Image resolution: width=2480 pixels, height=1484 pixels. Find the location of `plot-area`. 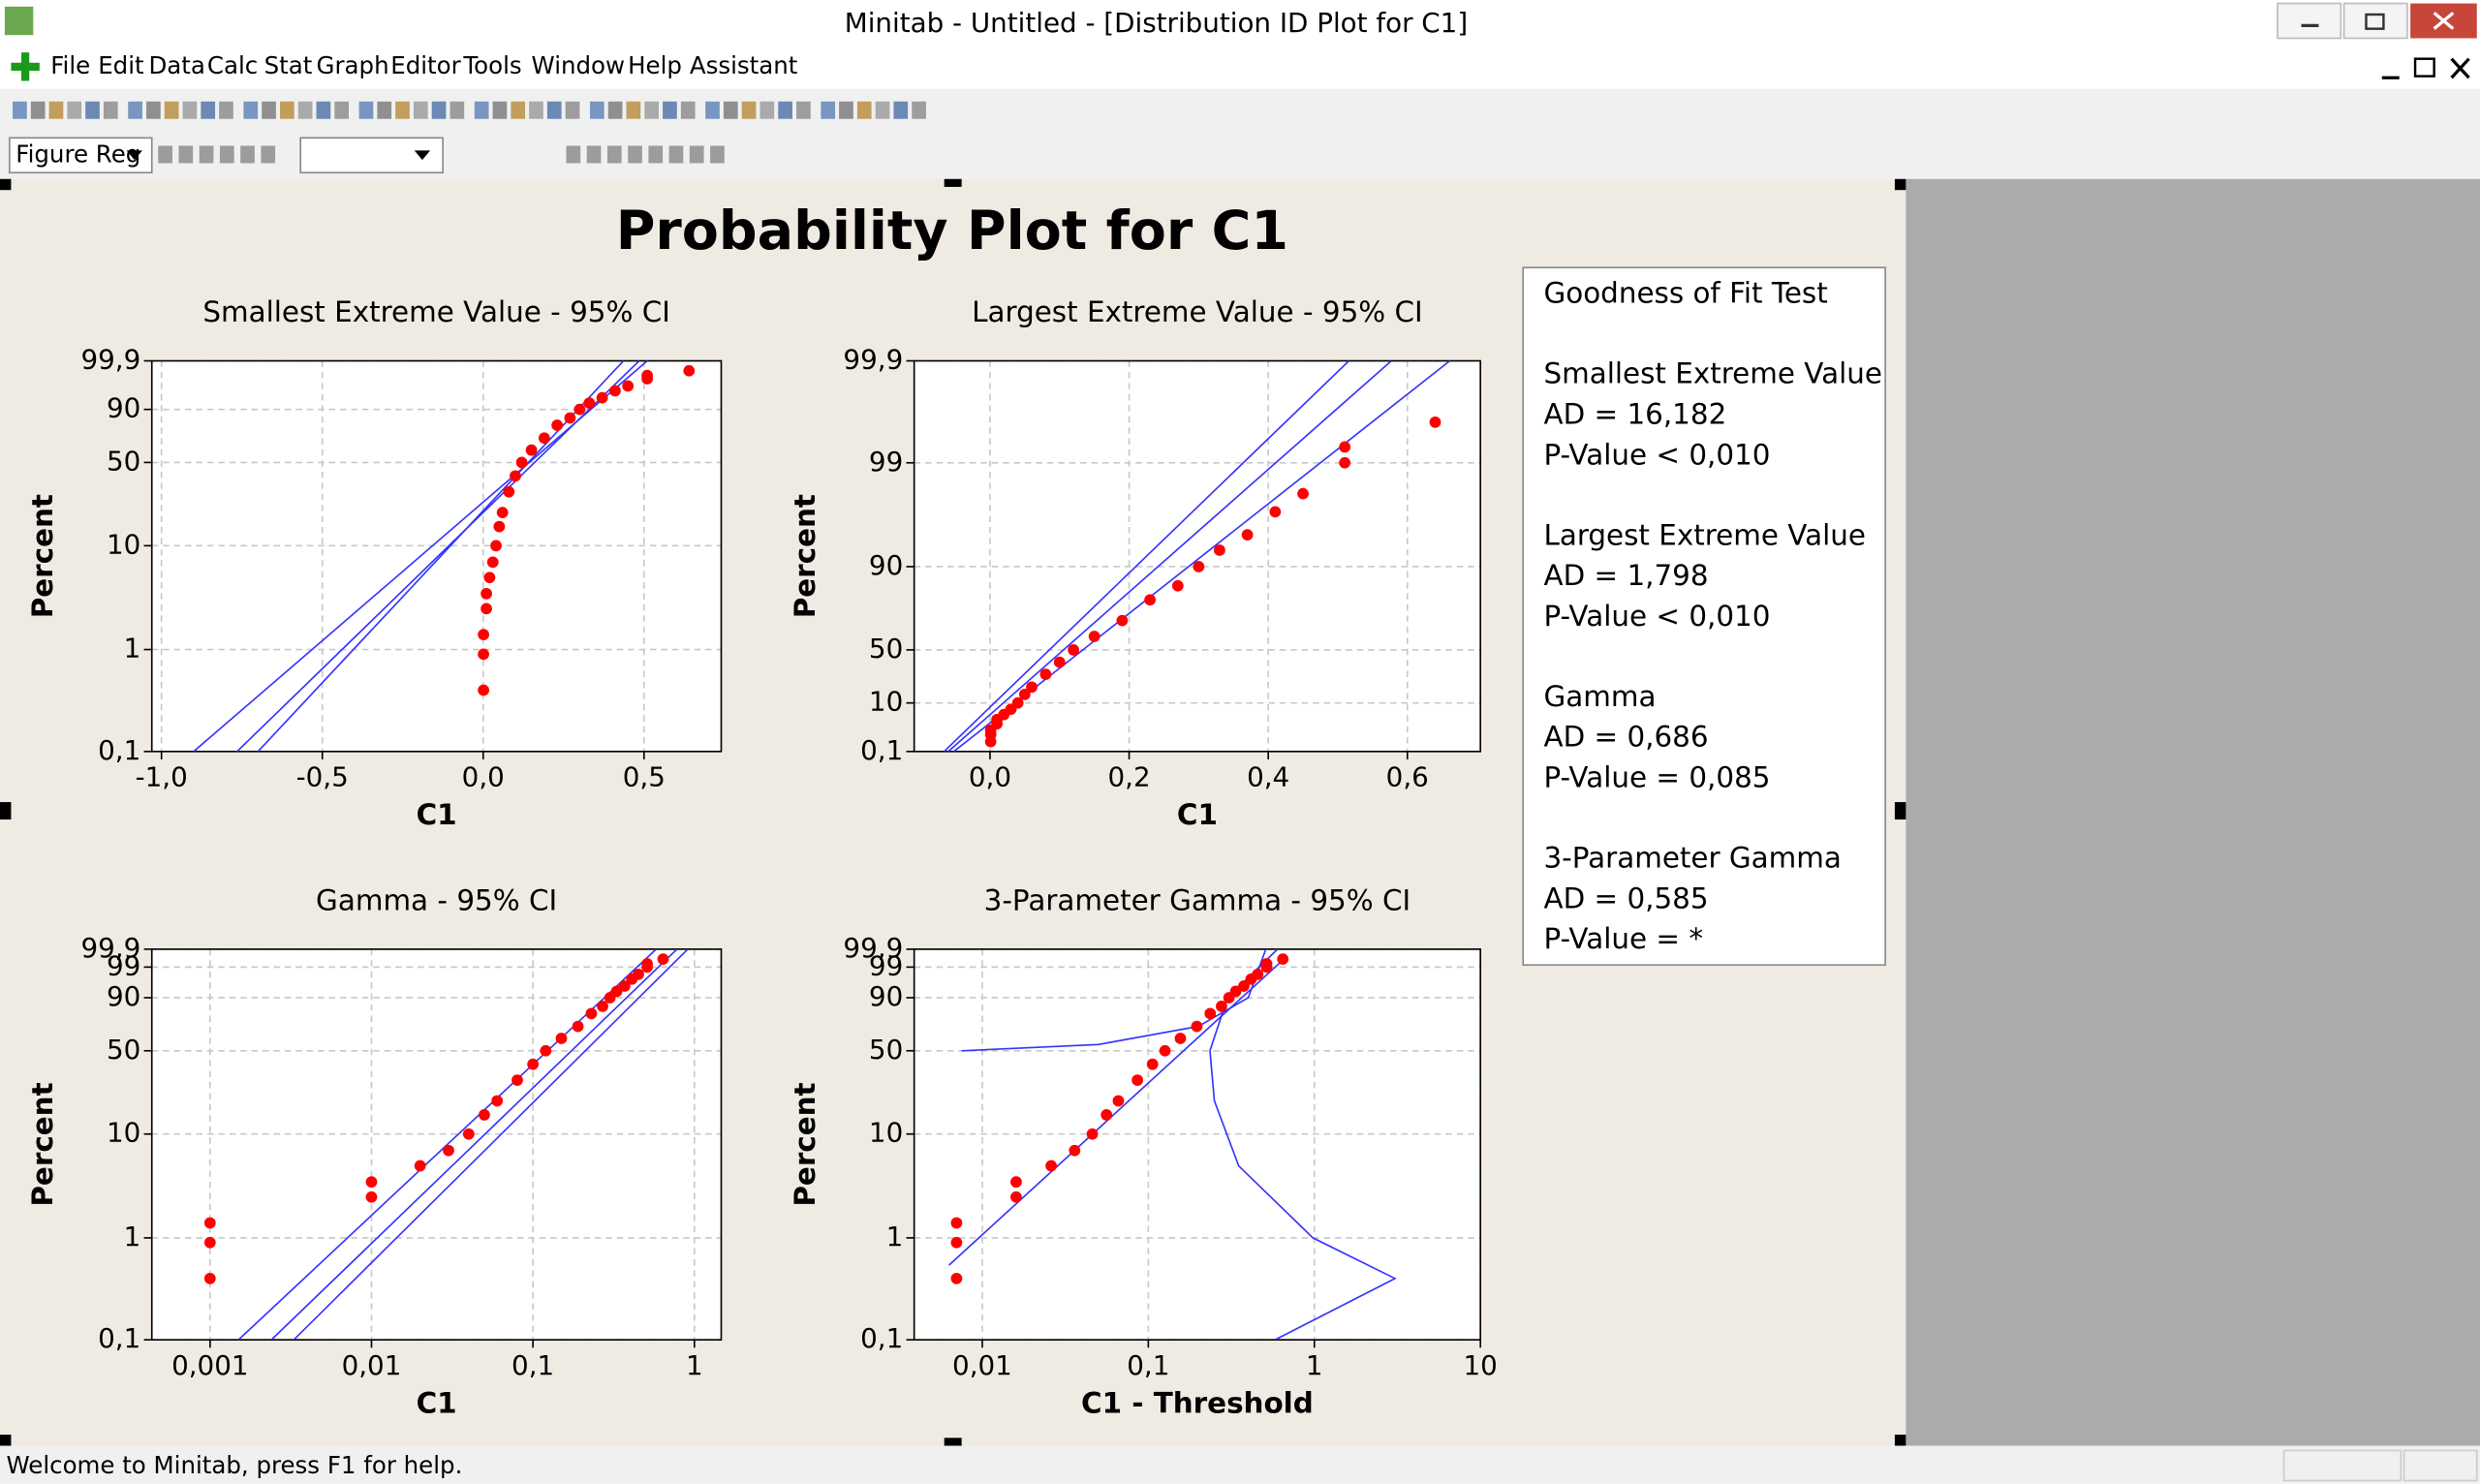

plot-area is located at coordinates (1197, 1144).